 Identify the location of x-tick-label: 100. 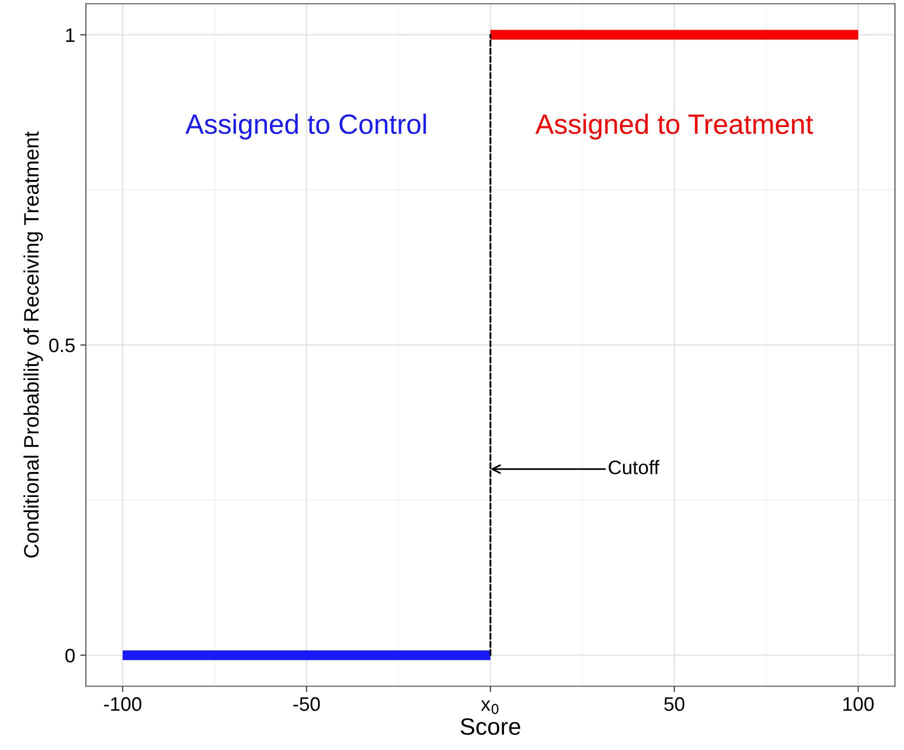
(858, 704).